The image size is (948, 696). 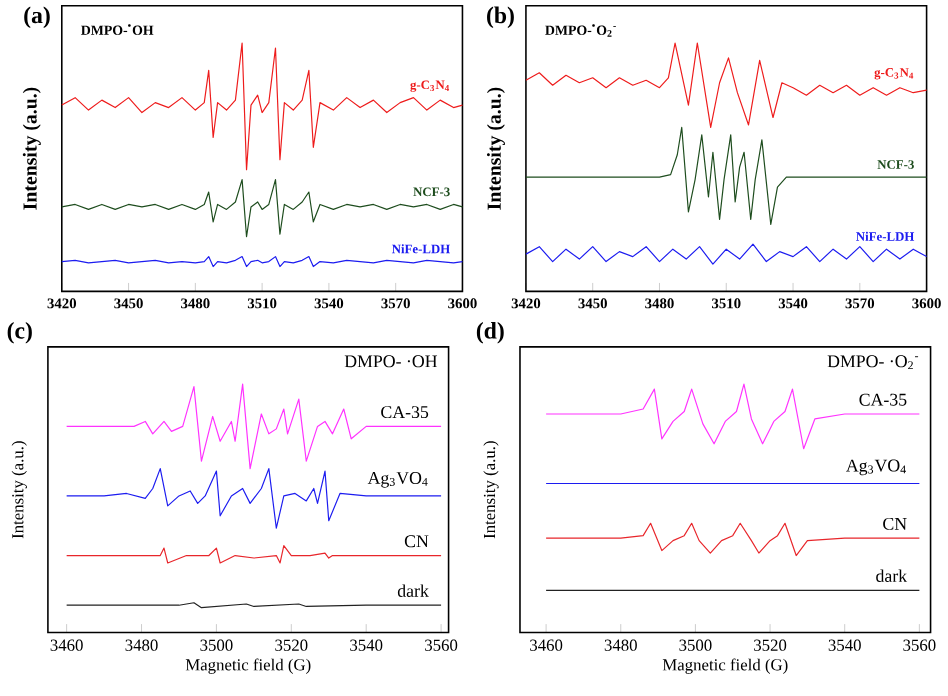 What do you see at coordinates (19, 333) in the screenshot?
I see `chart-title: (c)` at bounding box center [19, 333].